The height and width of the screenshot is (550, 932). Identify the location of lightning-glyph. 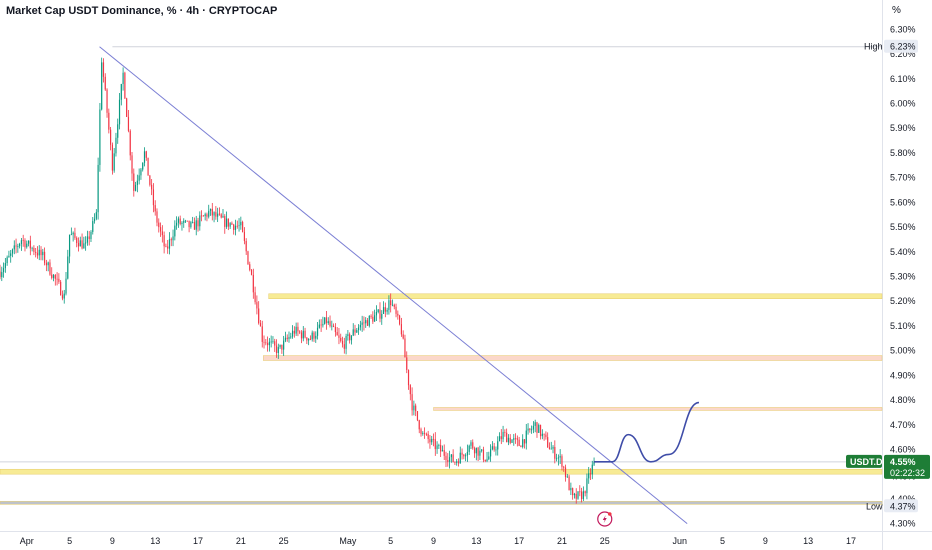
(604, 519).